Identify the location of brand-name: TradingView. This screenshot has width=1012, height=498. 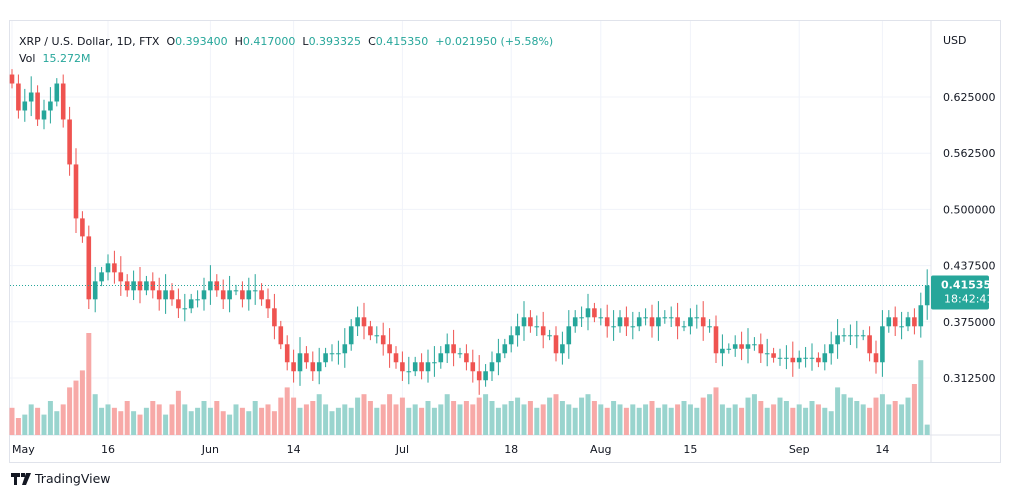
(73, 478).